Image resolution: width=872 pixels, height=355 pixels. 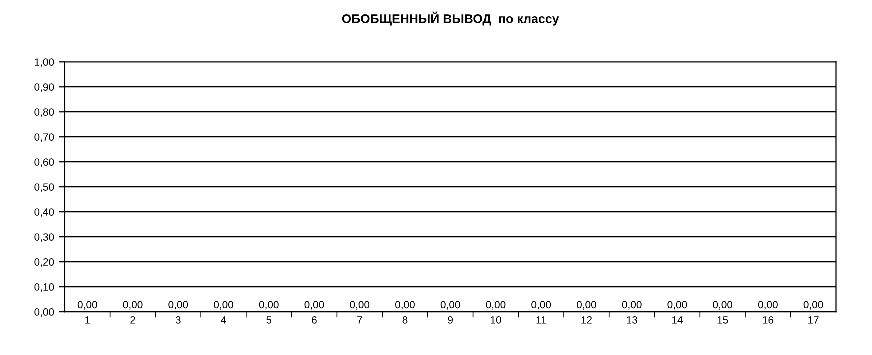 I want to click on y-tick-label: 0,20, so click(x=44, y=263).